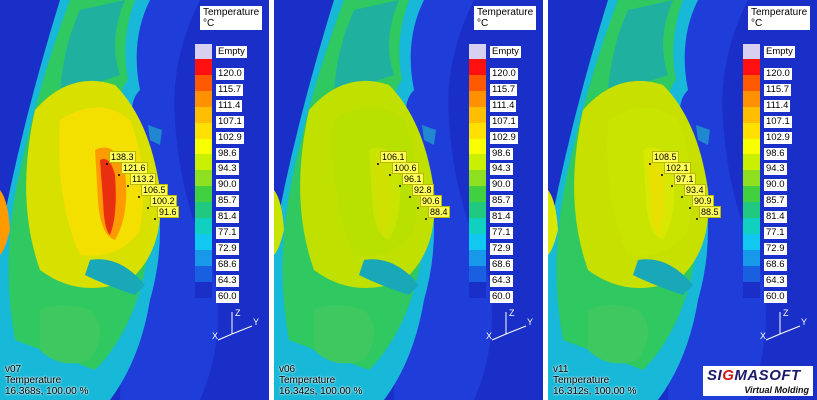 The width and height of the screenshot is (817, 400). I want to click on axis-z-label: Z, so click(786, 313).